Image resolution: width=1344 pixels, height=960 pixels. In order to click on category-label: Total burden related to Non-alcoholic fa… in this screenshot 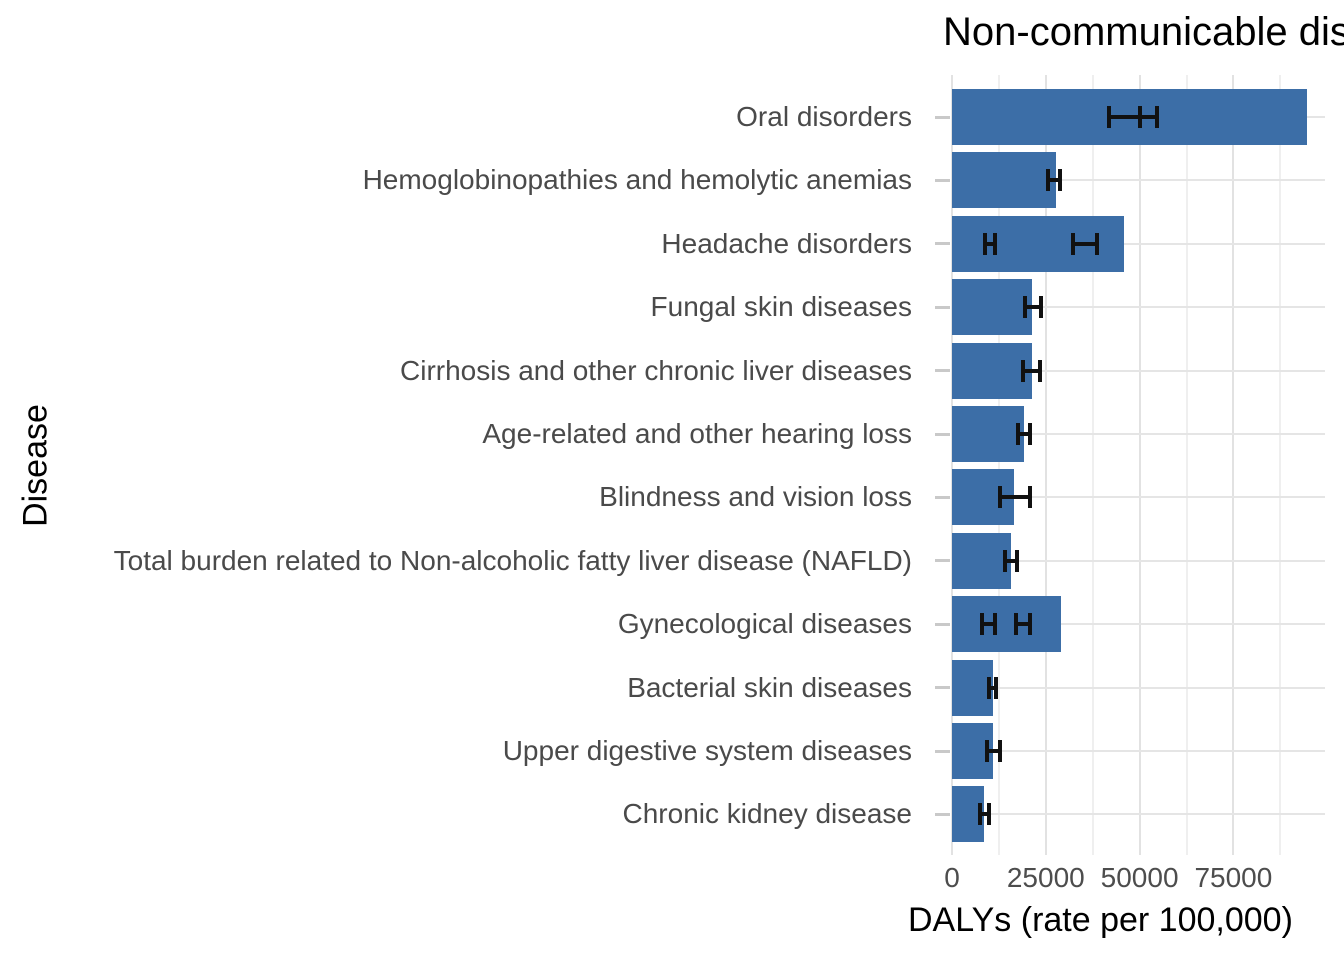, I will do `click(512, 560)`.